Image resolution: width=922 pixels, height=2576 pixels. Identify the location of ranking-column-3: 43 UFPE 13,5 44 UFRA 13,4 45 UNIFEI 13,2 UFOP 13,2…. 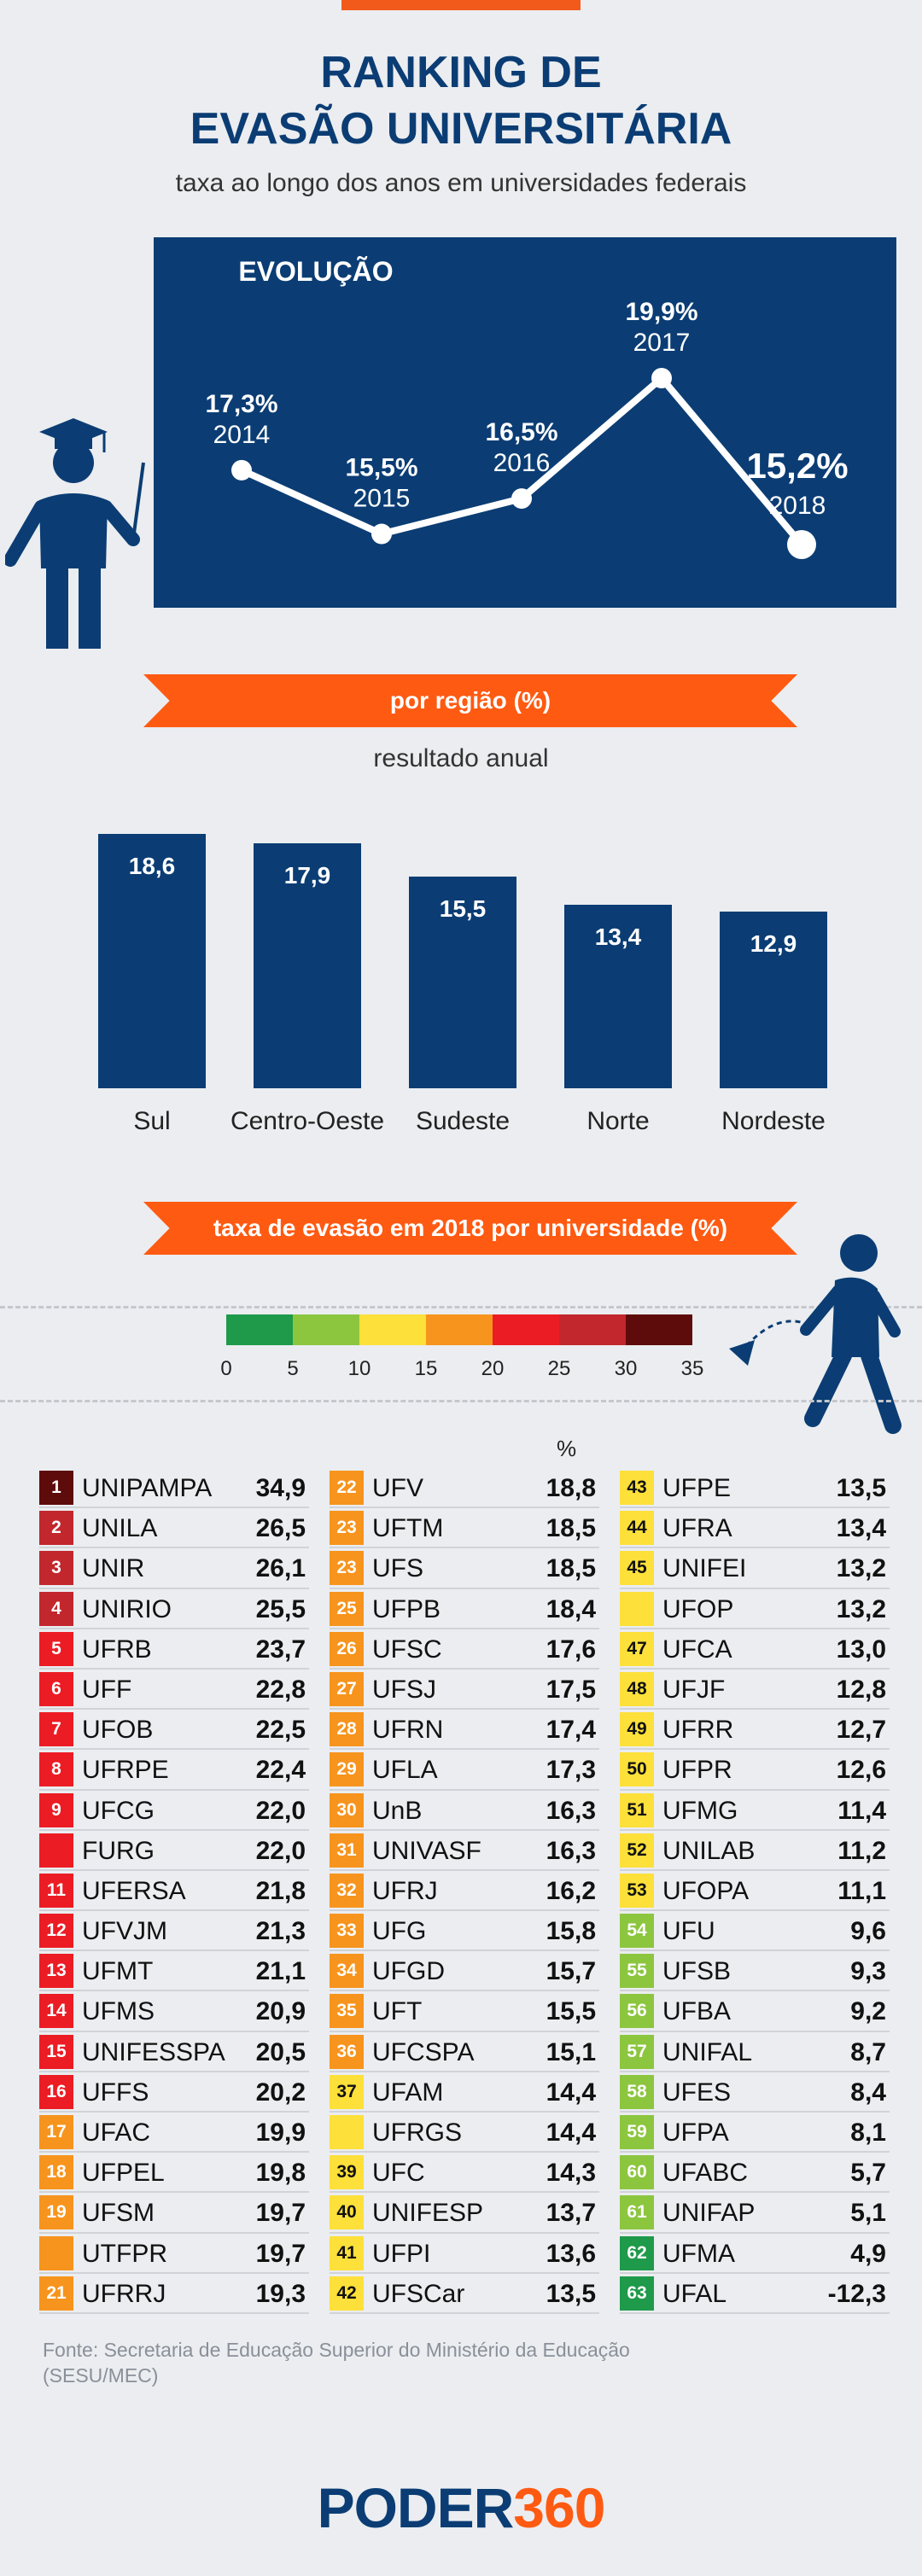
(755, 1891).